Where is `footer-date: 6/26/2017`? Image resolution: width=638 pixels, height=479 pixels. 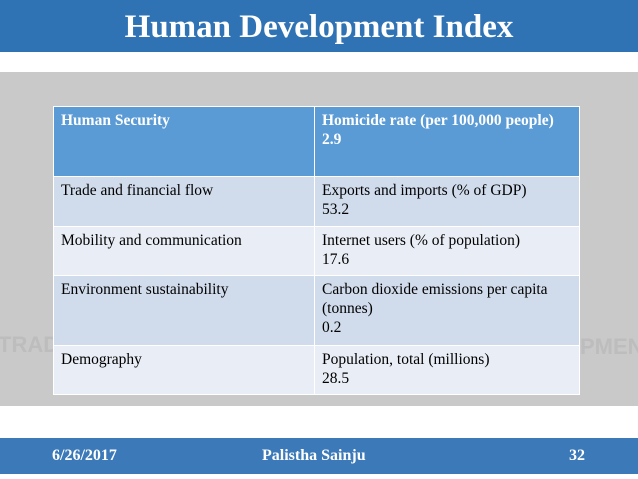 footer-date: 6/26/2017 is located at coordinates (84, 455).